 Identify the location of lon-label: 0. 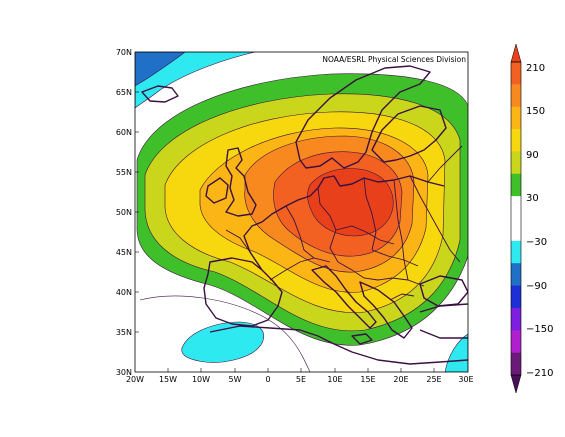
(267, 379).